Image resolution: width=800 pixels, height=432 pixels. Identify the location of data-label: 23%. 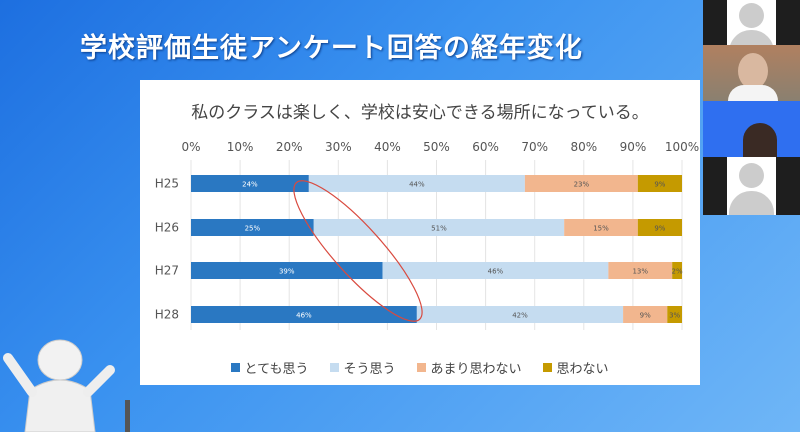
(582, 185).